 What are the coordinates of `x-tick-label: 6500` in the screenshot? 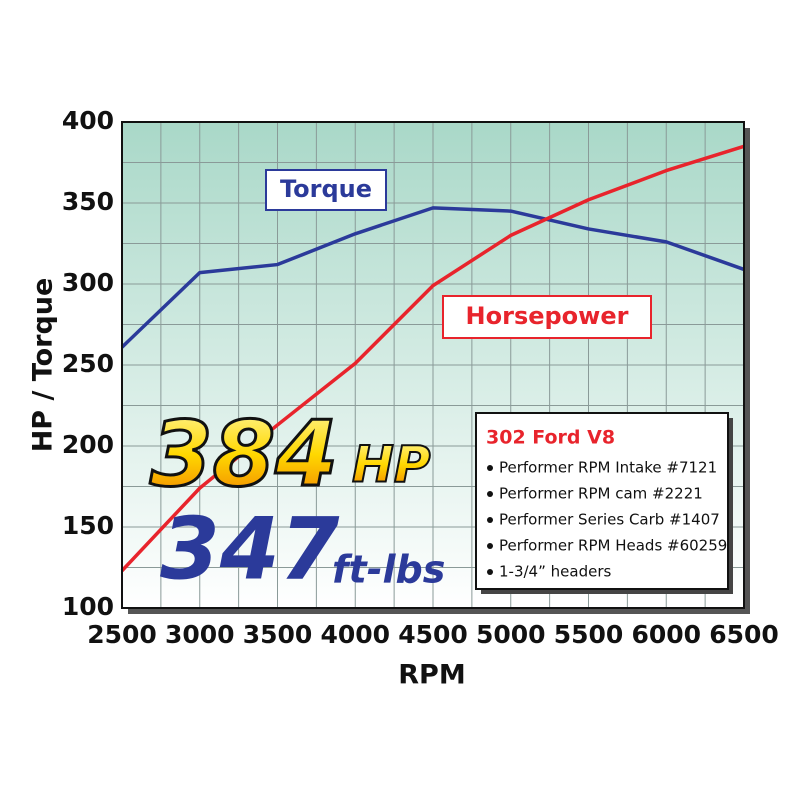 It's located at (744, 634).